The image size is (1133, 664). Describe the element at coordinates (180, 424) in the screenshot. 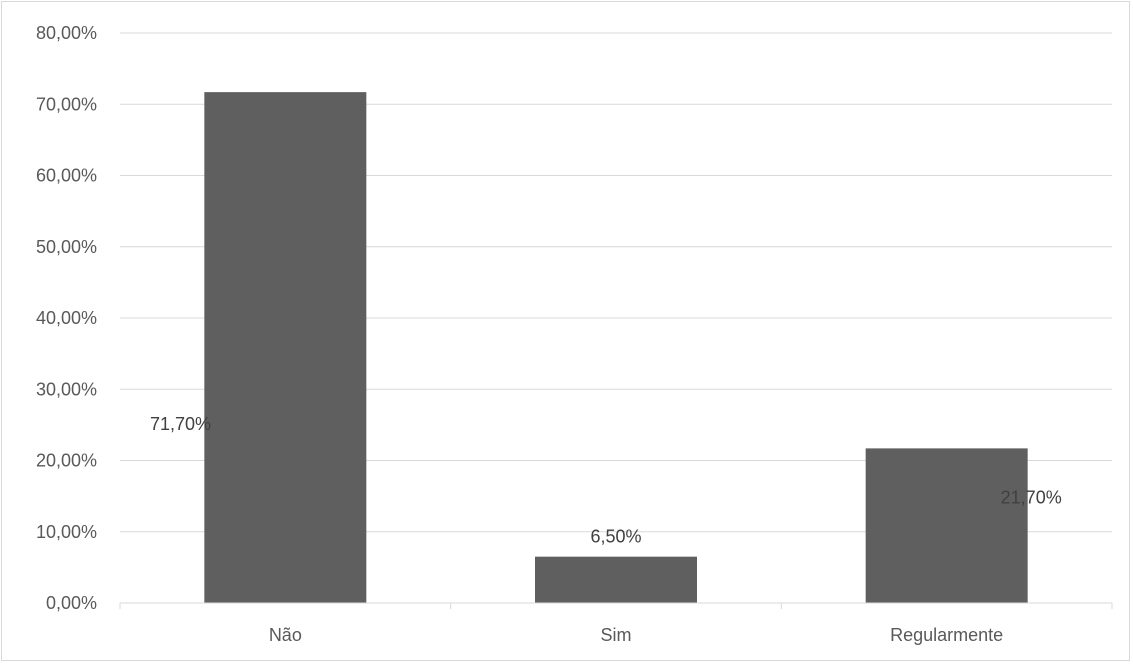

I see `data-label: 71,70%` at that location.